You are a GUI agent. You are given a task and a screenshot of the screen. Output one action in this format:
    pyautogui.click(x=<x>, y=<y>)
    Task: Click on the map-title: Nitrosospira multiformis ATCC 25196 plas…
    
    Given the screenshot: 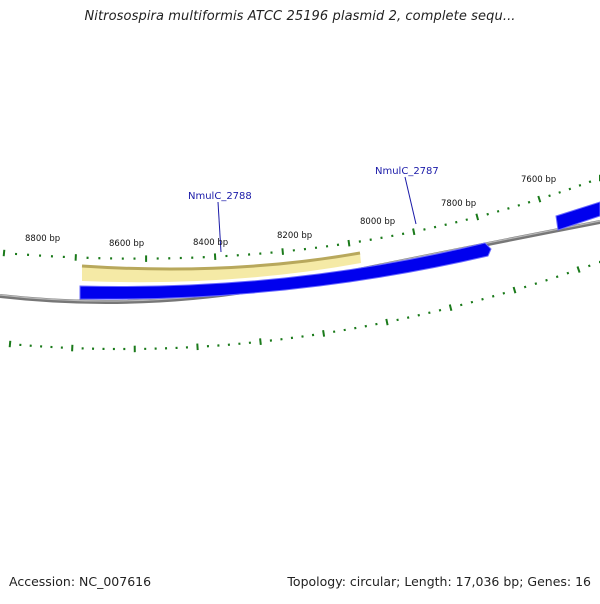 What is the action you would take?
    pyautogui.click(x=300, y=16)
    